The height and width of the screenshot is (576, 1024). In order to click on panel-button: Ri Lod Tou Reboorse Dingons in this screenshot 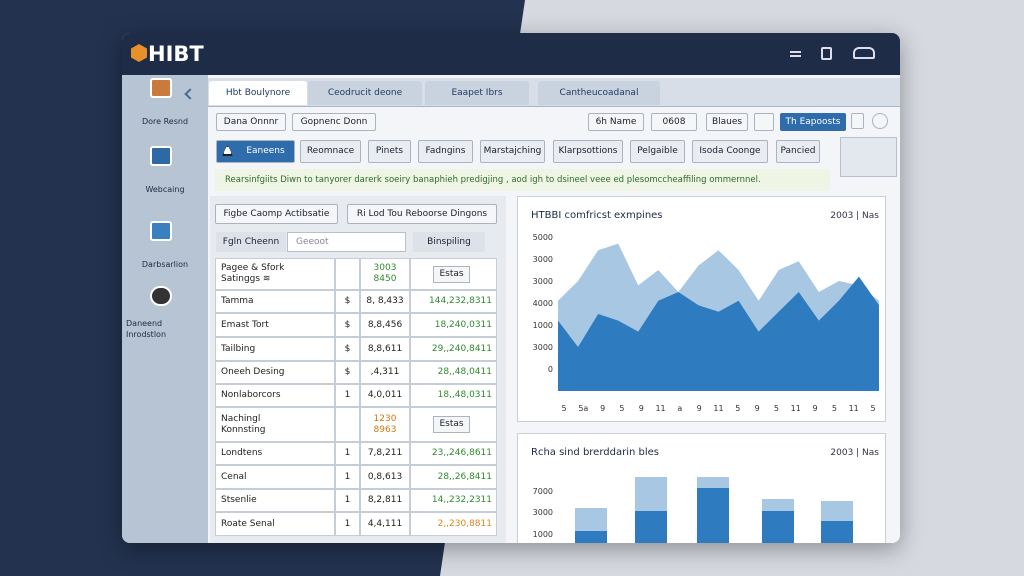, I will do `click(422, 214)`.